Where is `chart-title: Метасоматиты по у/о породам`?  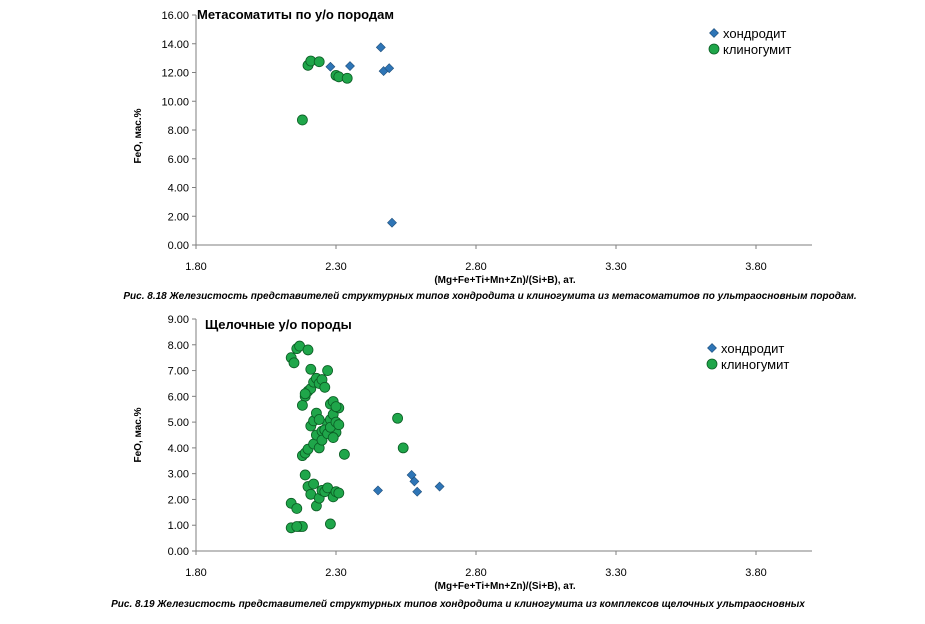 chart-title: Метасоматиты по у/о породам is located at coordinates (295, 14).